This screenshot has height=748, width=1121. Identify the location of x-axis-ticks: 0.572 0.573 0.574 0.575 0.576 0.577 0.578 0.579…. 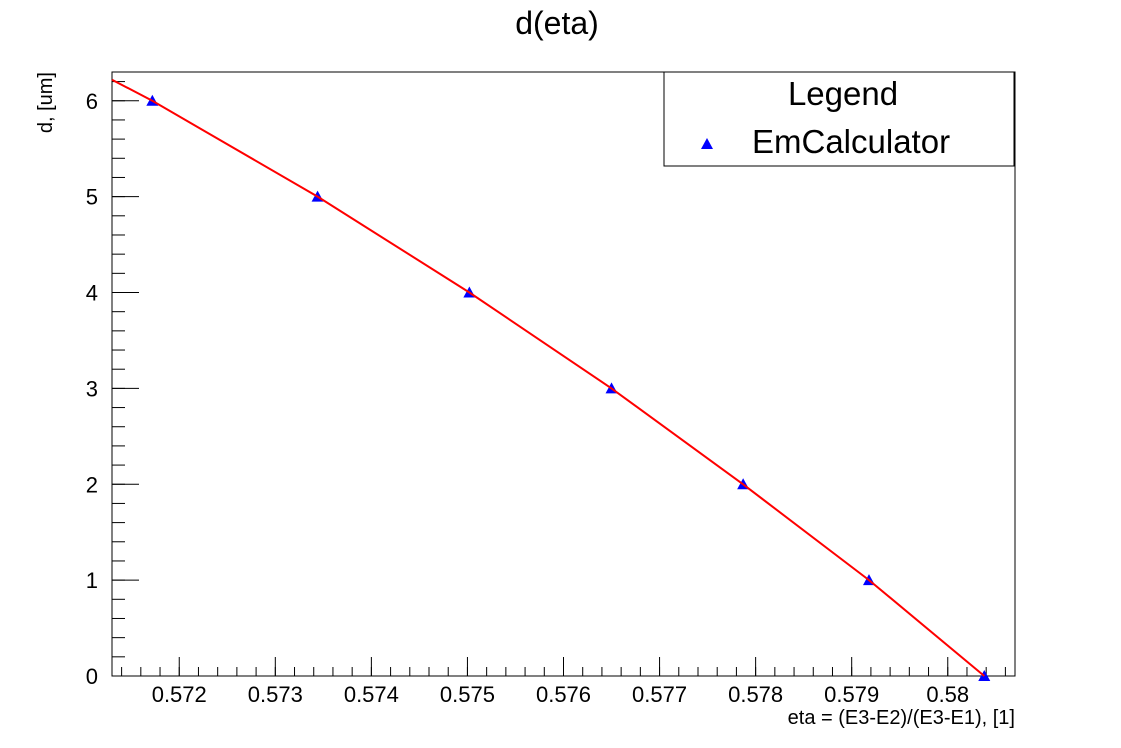
(560, 682).